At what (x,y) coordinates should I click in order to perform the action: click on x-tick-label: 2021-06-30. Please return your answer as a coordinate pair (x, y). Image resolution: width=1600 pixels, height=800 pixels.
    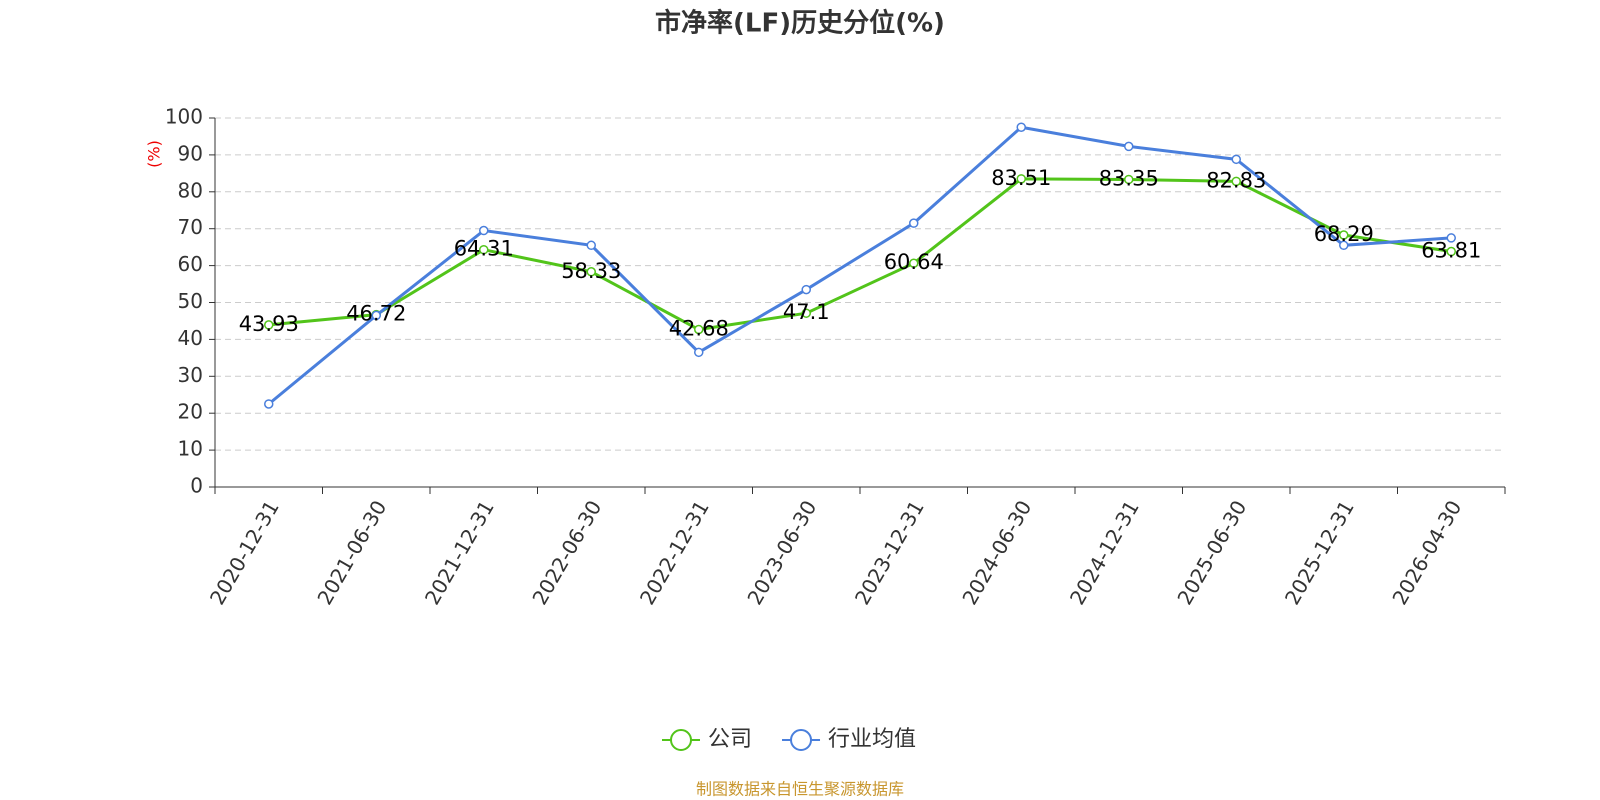
    Looking at the image, I should click on (351, 552).